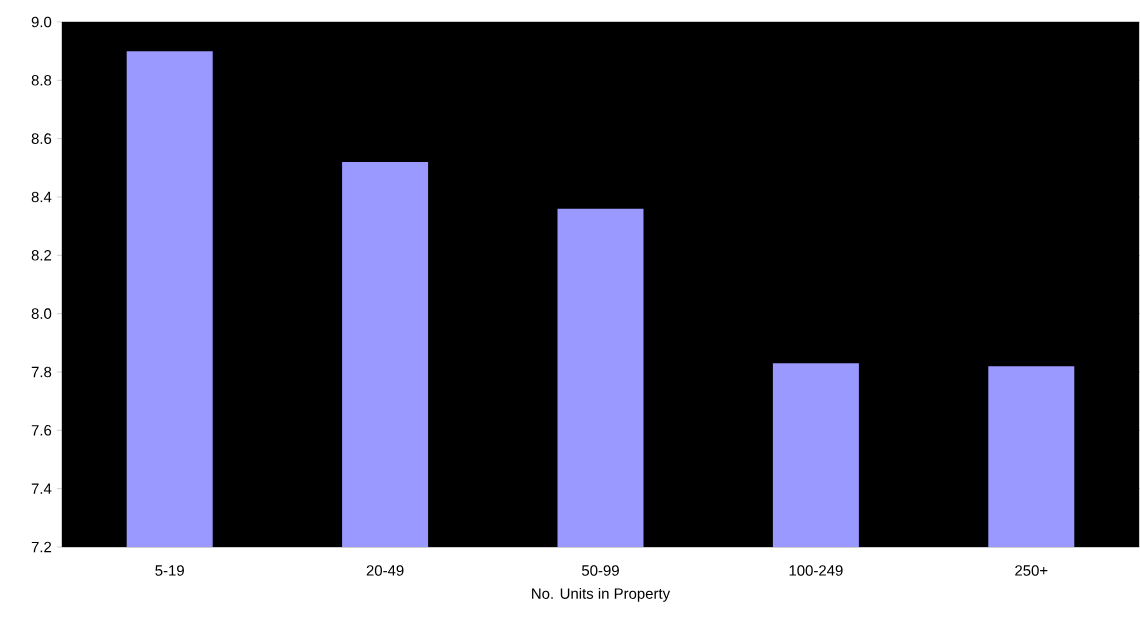 The height and width of the screenshot is (635, 1140). I want to click on y-tick-label: 7.6, so click(41, 430).